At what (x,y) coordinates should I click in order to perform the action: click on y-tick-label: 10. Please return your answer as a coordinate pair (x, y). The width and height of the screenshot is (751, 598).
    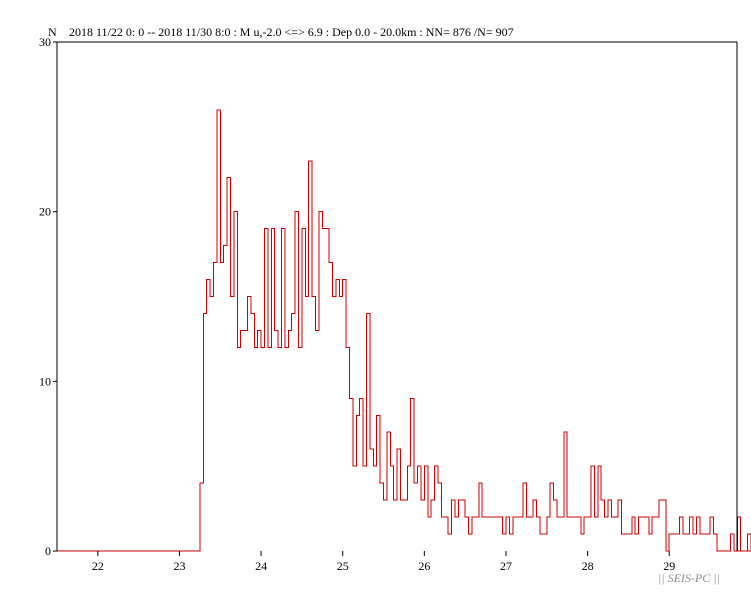
    Looking at the image, I should click on (45, 381).